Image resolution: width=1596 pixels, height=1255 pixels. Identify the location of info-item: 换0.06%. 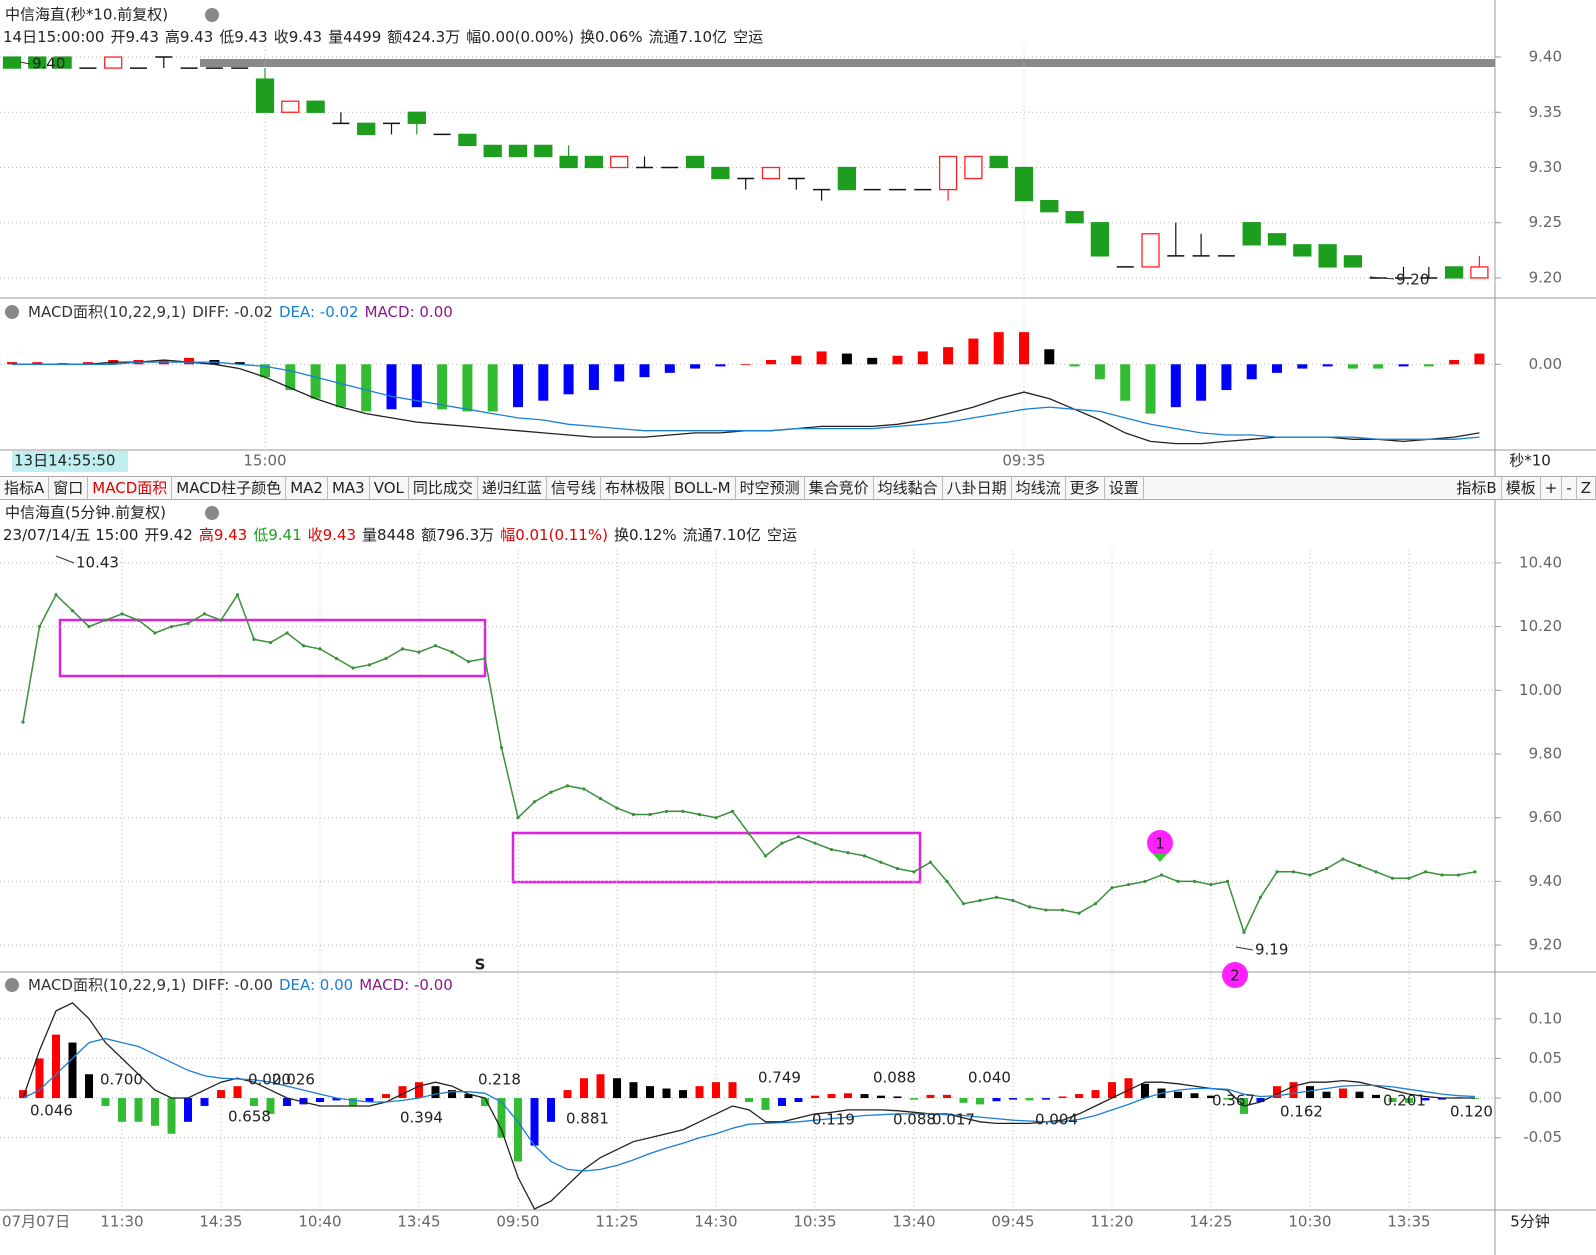
(611, 37).